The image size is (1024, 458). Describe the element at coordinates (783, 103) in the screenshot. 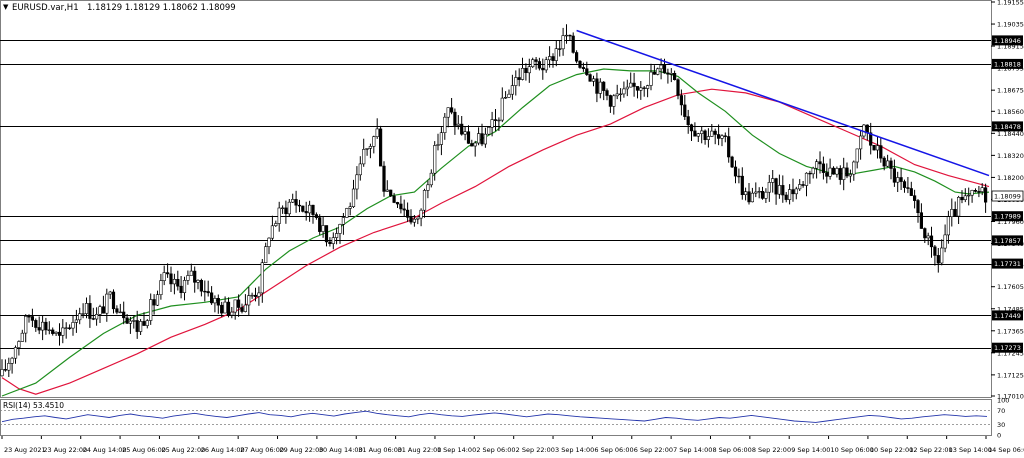

I see `trendline` at that location.